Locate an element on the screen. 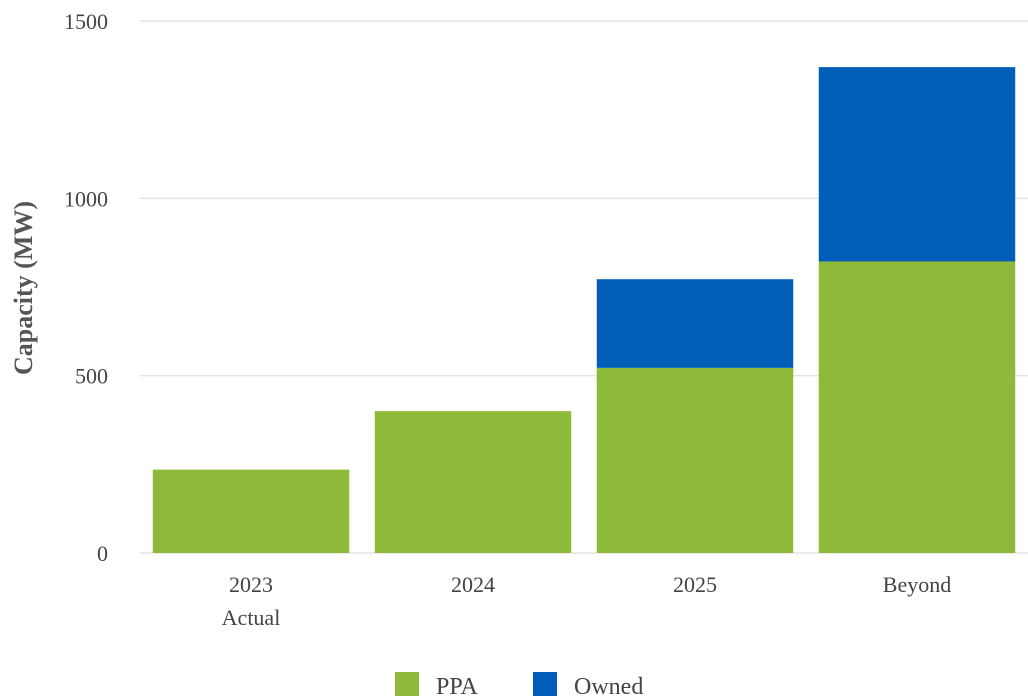 Image resolution: width=1028 pixels, height=696 pixels. bar-ppa-2025 is located at coordinates (695, 460).